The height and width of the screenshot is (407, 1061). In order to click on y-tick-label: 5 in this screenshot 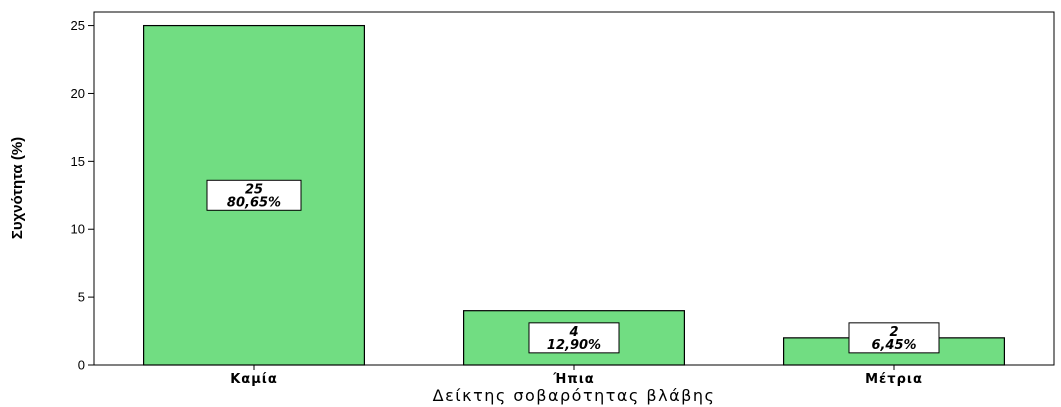, I will do `click(81, 297)`.